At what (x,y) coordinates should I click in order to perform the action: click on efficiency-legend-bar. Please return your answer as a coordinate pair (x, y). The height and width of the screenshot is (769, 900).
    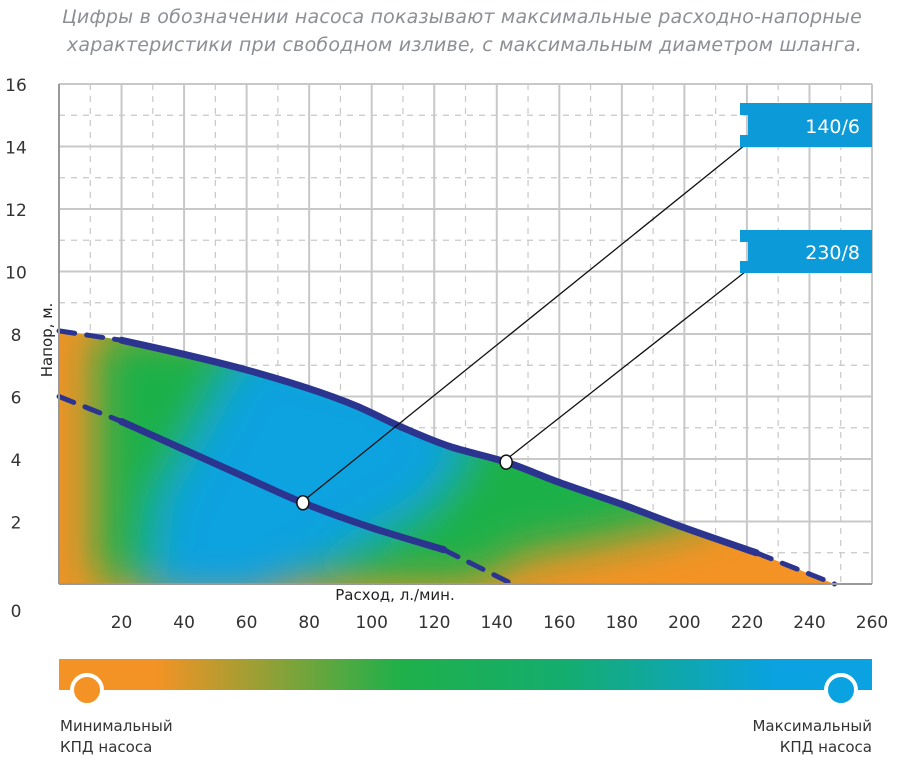
    Looking at the image, I should click on (465, 674).